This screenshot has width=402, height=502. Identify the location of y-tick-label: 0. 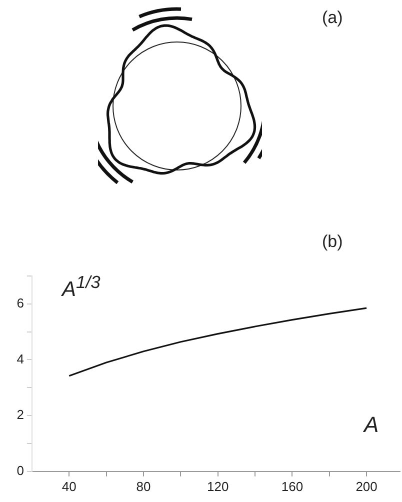
(20, 470).